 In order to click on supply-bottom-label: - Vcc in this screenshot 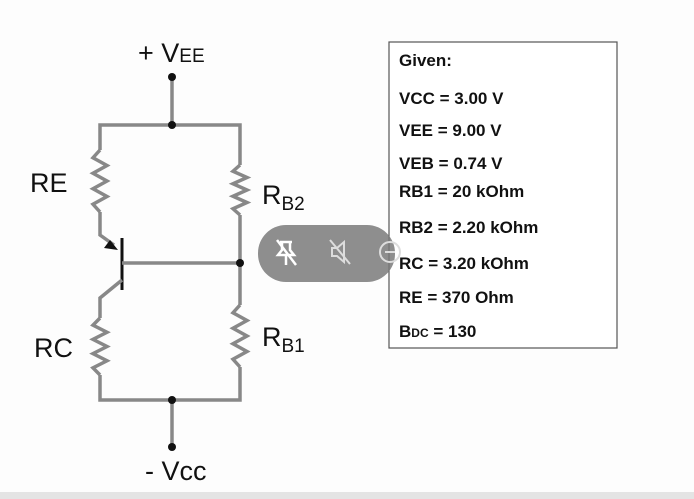, I will do `click(176, 471)`.